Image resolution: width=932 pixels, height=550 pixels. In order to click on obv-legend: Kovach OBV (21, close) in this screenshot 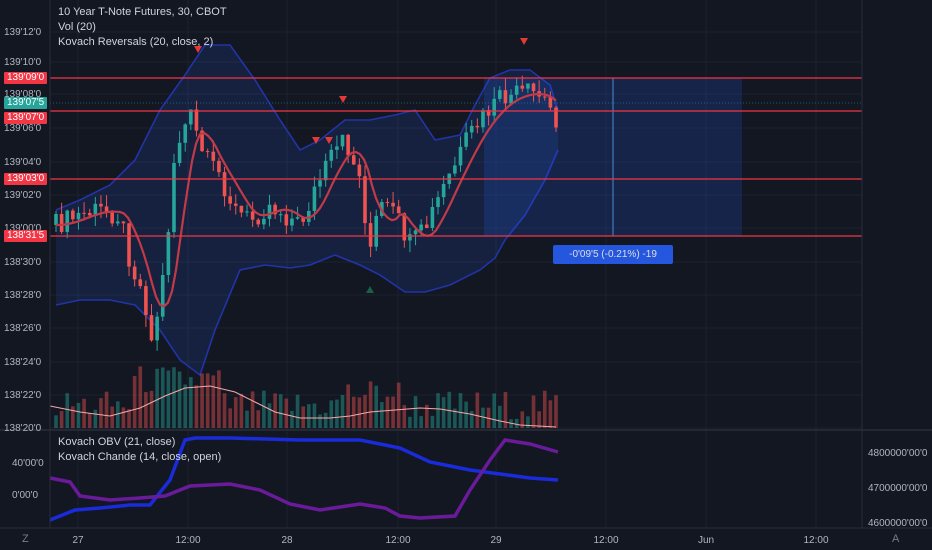, I will do `click(117, 442)`.